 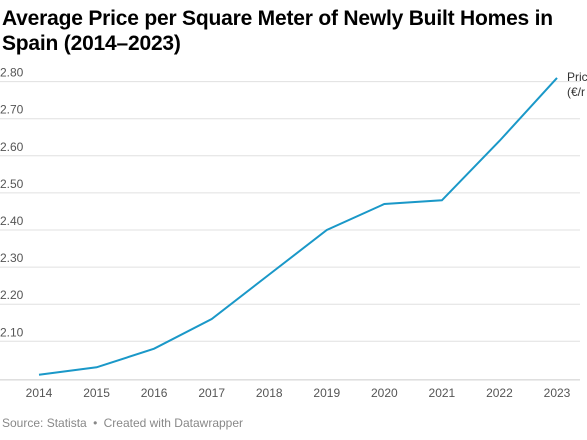 I want to click on y-tick-label: 2.60, so click(x=12, y=147).